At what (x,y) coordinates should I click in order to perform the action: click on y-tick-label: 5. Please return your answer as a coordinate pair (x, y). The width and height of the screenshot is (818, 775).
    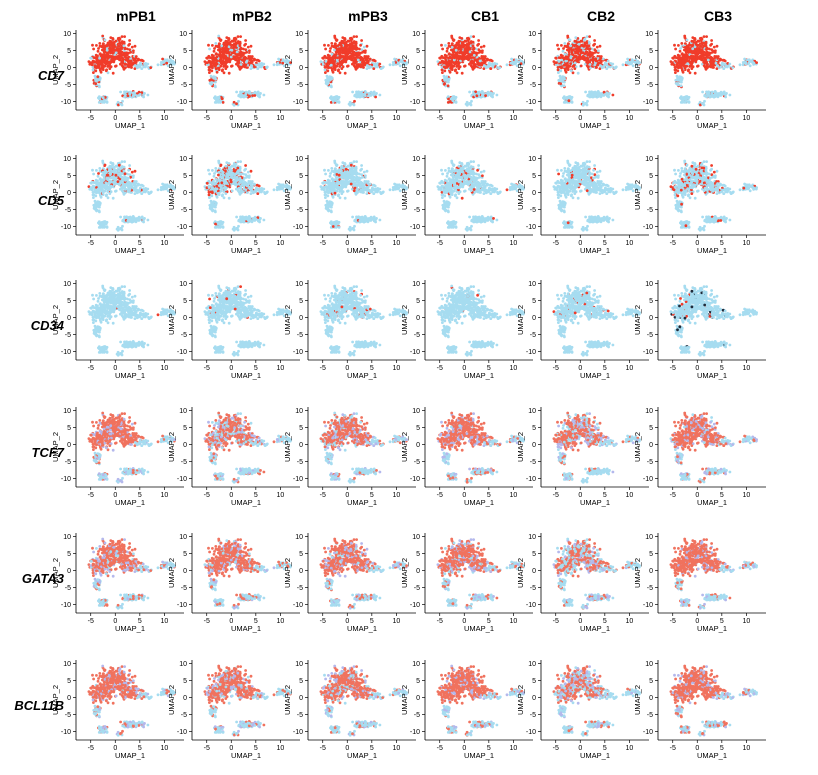
    Looking at the image, I should click on (301, 51).